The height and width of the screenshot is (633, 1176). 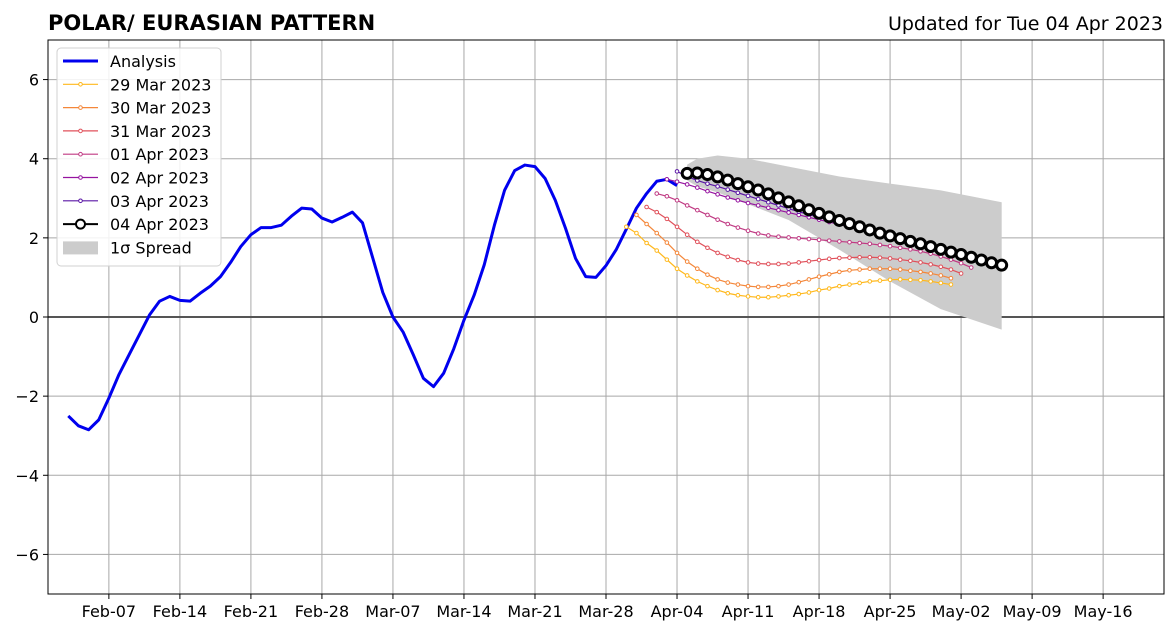 What do you see at coordinates (180, 611) in the screenshot?
I see `x-tick-label: Feb-14` at bounding box center [180, 611].